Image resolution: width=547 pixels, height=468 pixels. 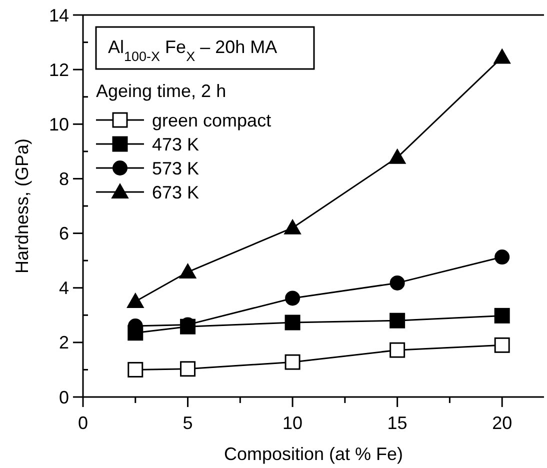 I want to click on x-tick-label: 0, so click(x=83, y=423).